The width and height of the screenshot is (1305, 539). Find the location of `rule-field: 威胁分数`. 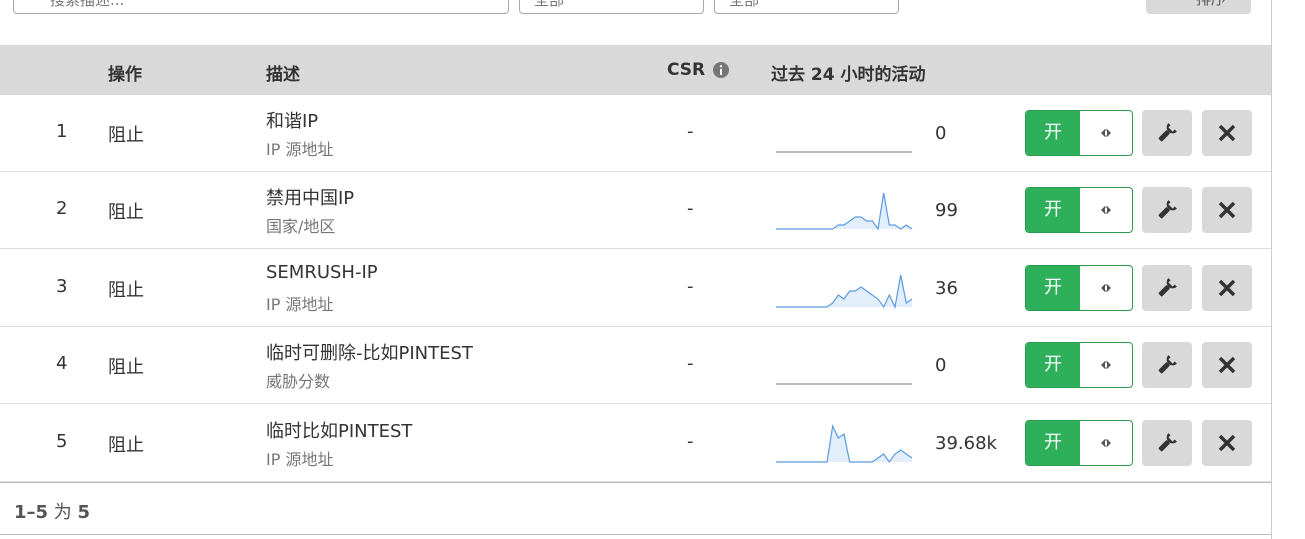

rule-field: 威胁分数 is located at coordinates (298, 382).